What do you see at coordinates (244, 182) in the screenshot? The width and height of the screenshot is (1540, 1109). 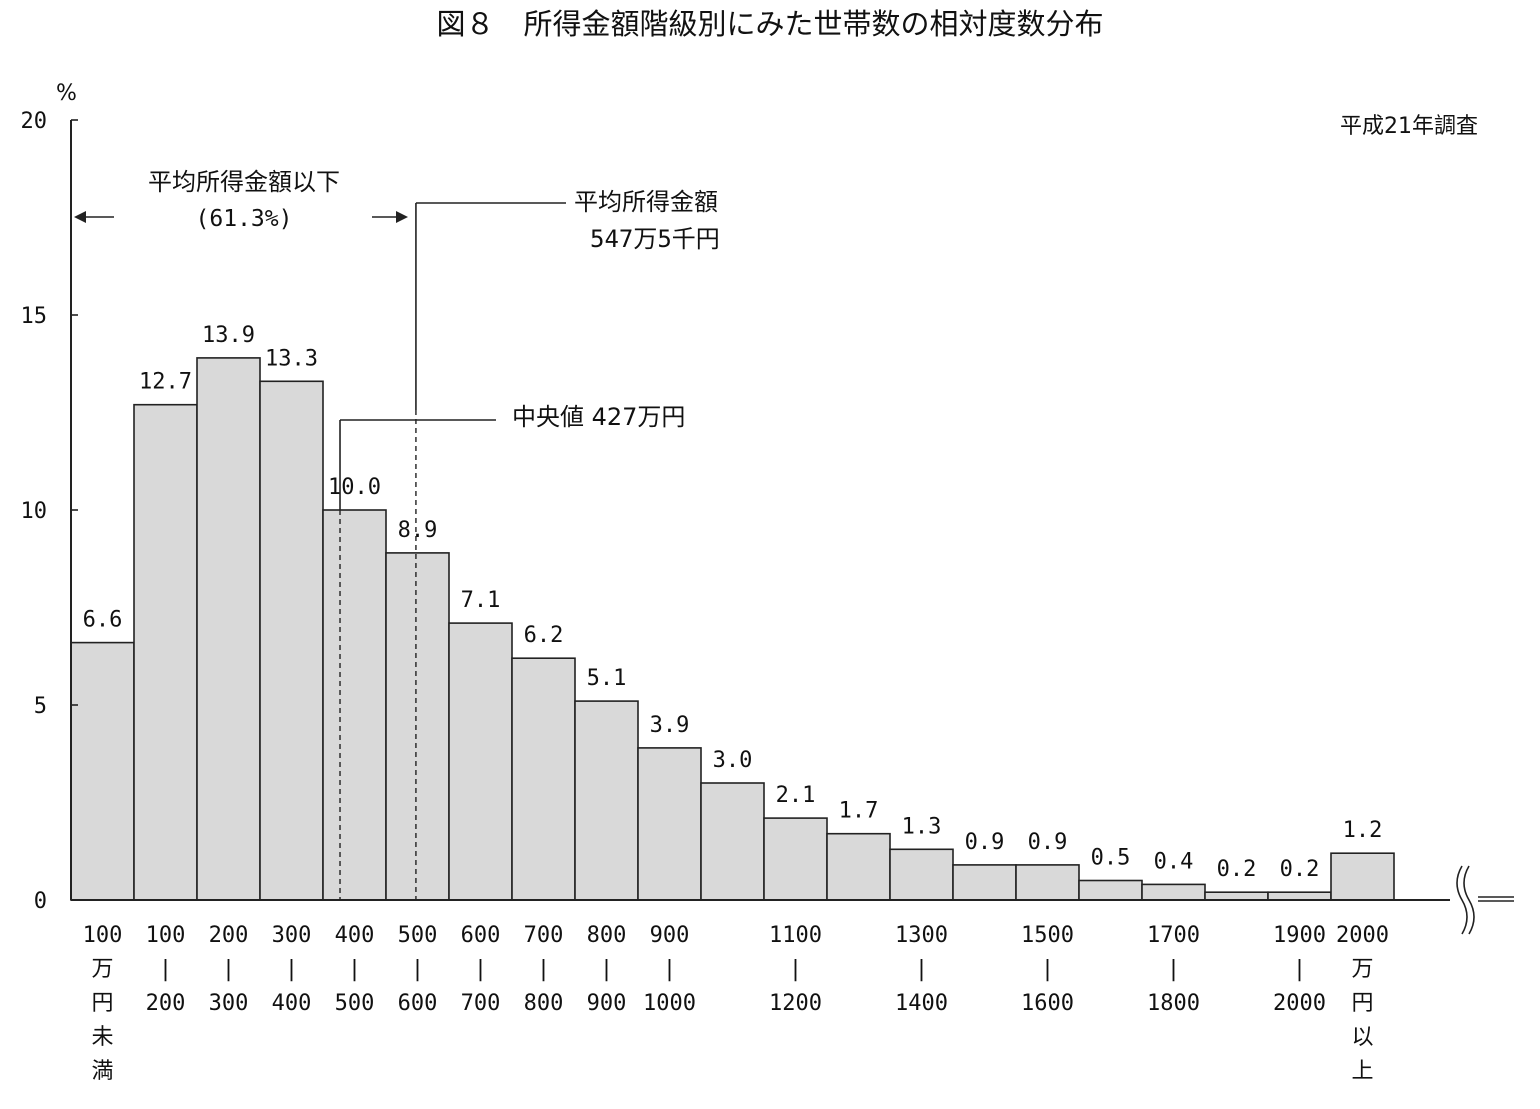 I see `below-mean-label: 平均所得金額以下` at bounding box center [244, 182].